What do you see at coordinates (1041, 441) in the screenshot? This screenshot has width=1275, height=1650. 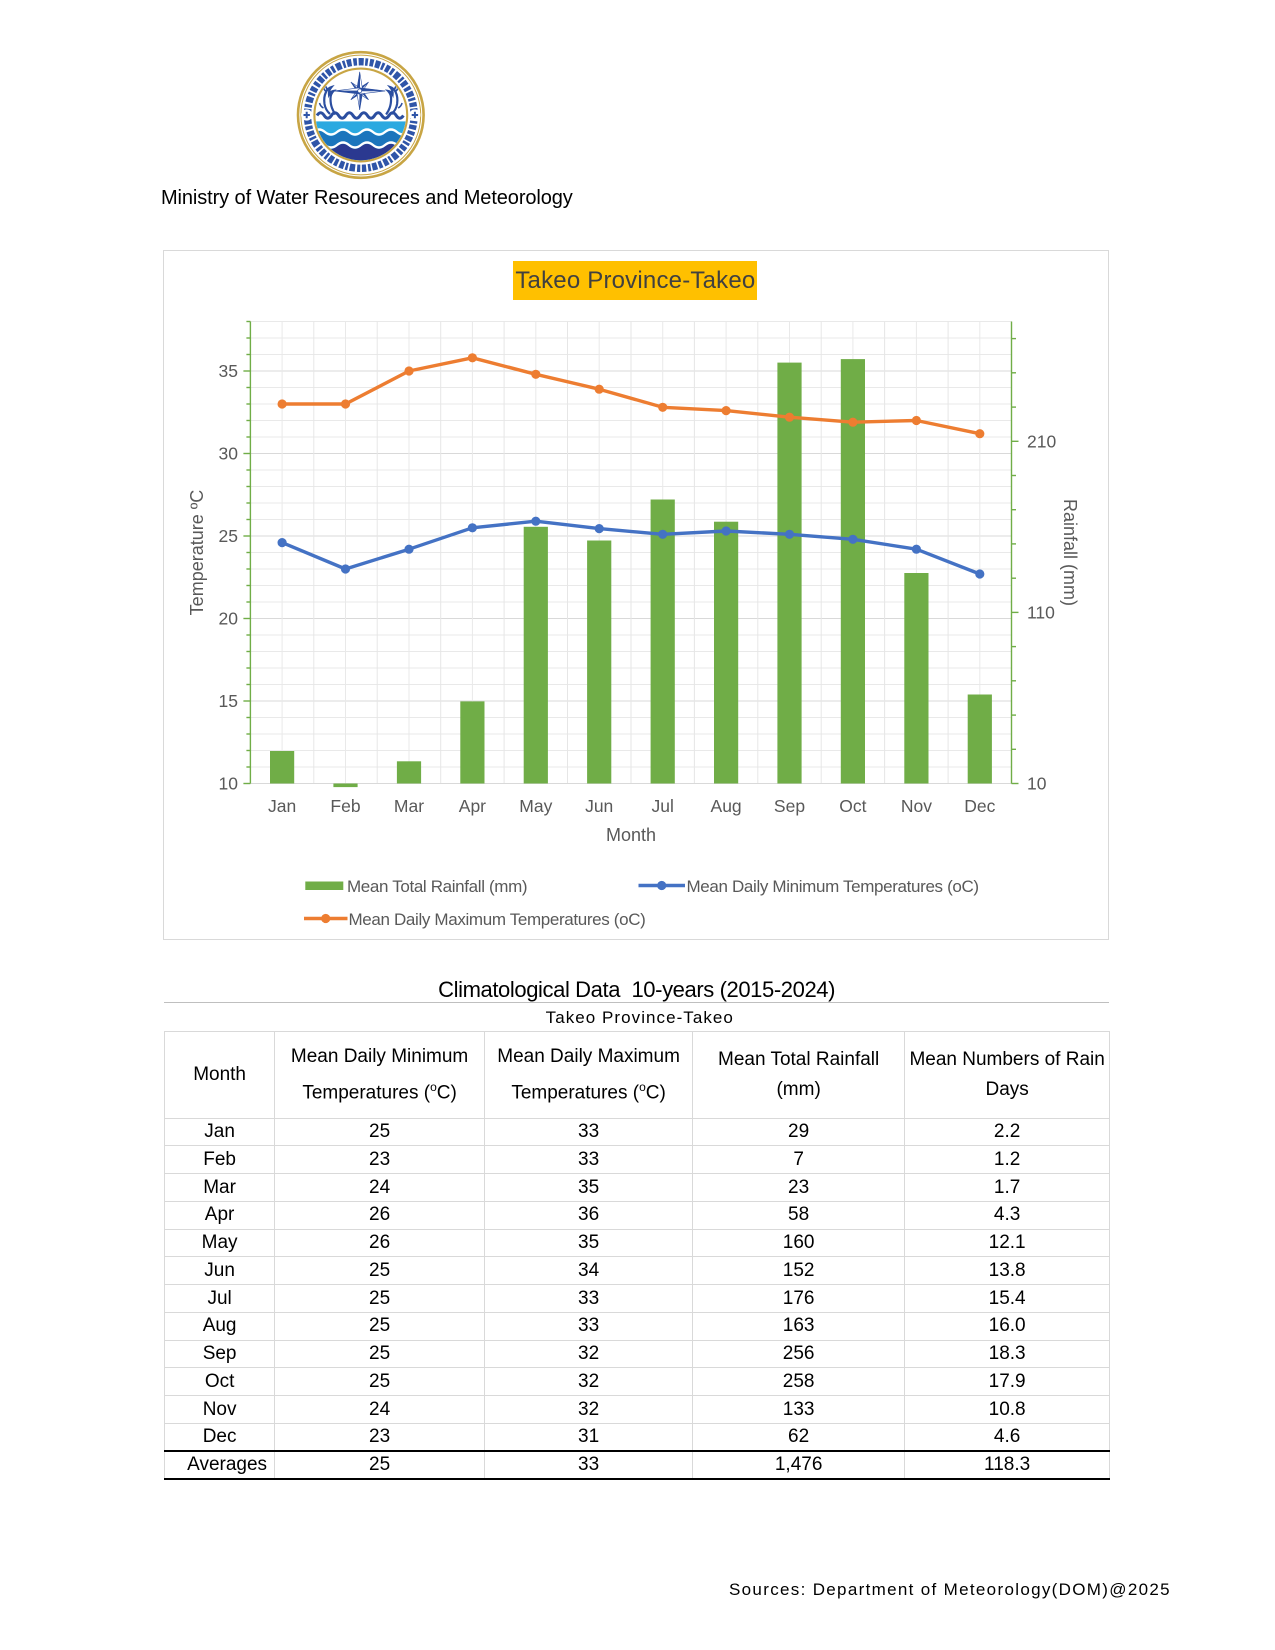 I see `svg-text: 210` at bounding box center [1041, 441].